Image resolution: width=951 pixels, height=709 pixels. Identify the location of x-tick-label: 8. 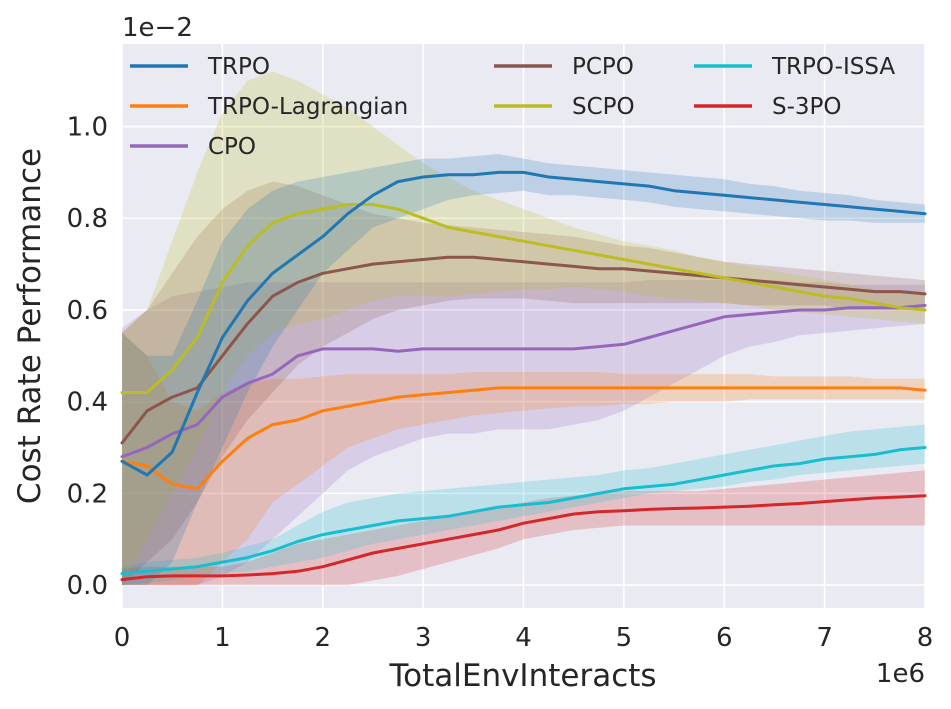
(925, 638).